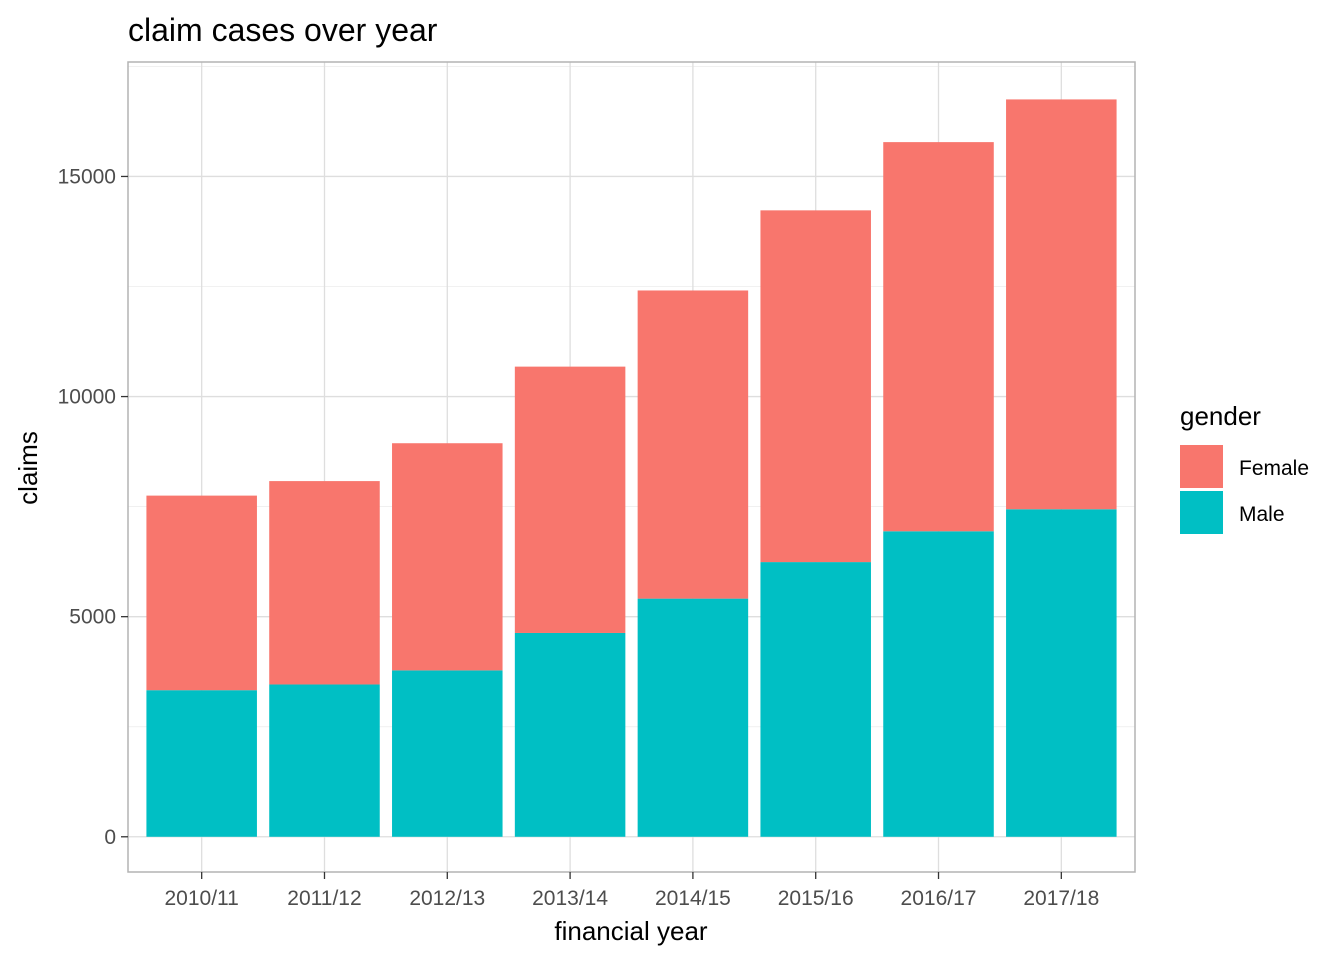 The width and height of the screenshot is (1344, 960). I want to click on x-tick-label: 2015/16, so click(816, 898).